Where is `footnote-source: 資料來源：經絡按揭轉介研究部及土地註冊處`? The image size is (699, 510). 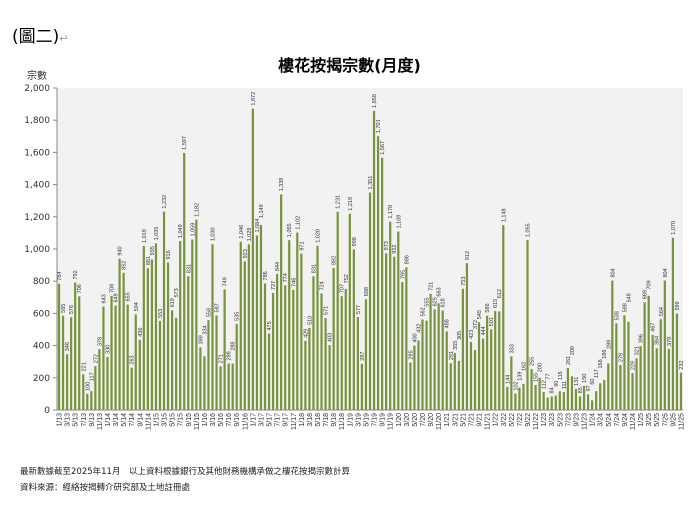
footnote-source: 資料來源：經絡按揭轉介研究部及土地註冊處 is located at coordinates (105, 488).